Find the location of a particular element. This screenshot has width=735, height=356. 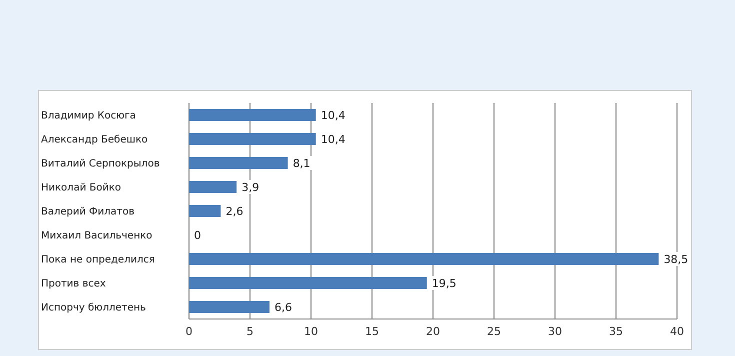

y-tick-label: Николай Бойко is located at coordinates (81, 188).